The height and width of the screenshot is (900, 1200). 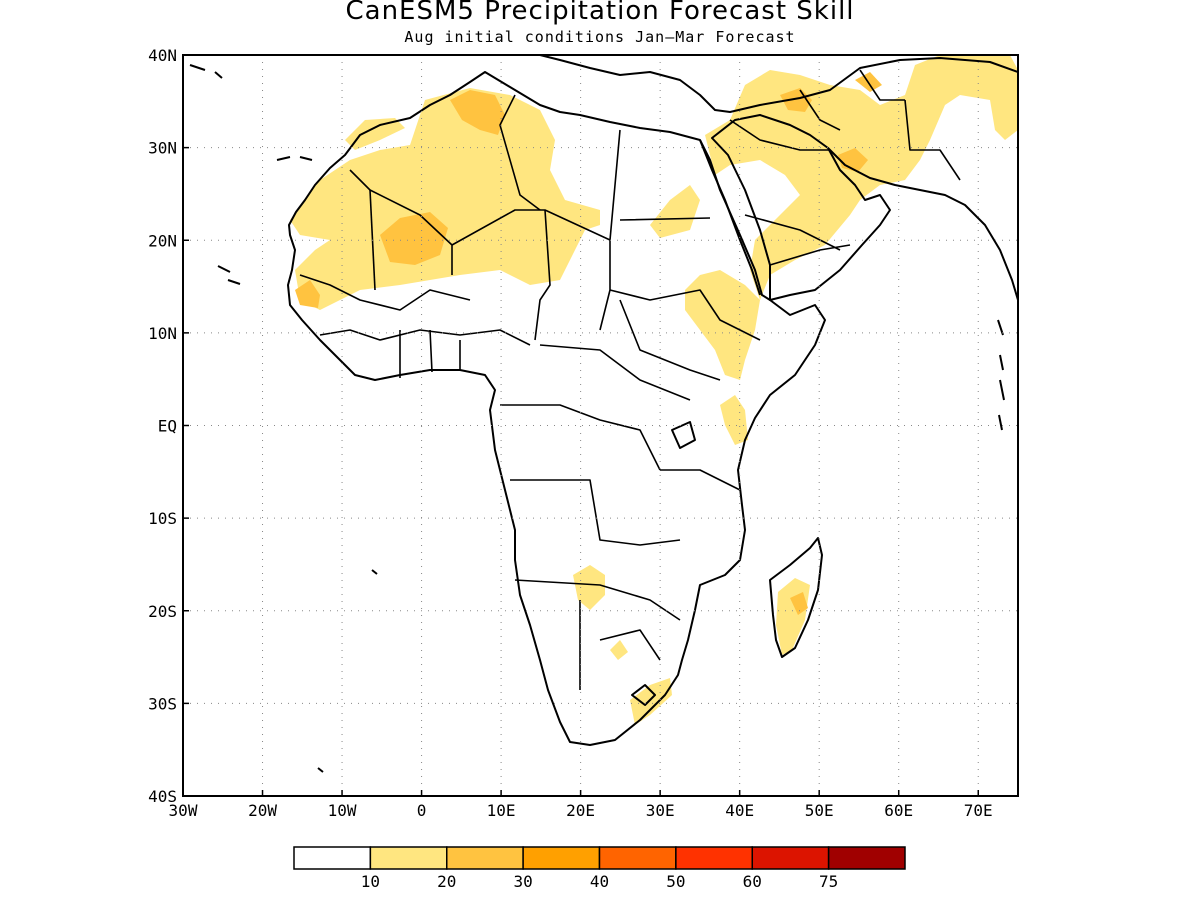 What do you see at coordinates (734, 420) in the screenshot?
I see `east-africa-skill-area` at bounding box center [734, 420].